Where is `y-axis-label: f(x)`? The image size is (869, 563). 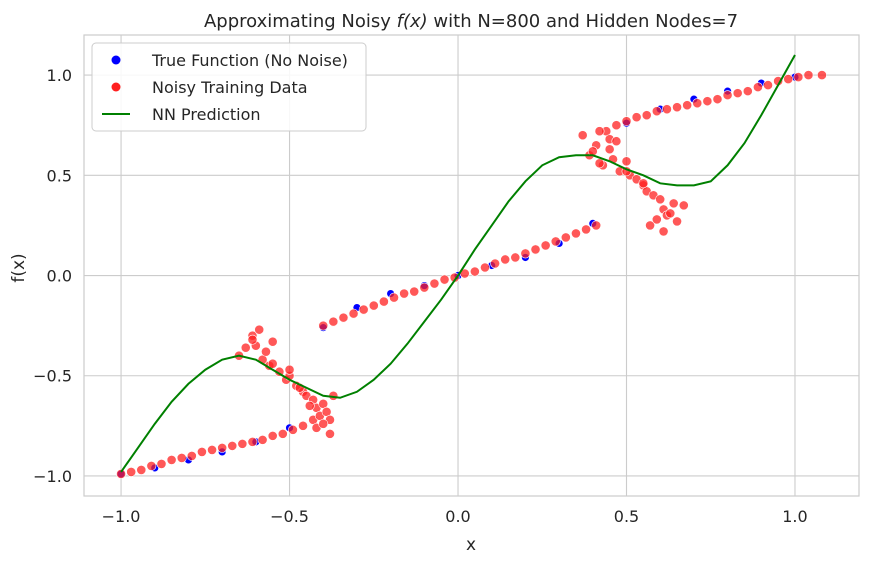
y-axis-label: f(x) is located at coordinates (19, 267).